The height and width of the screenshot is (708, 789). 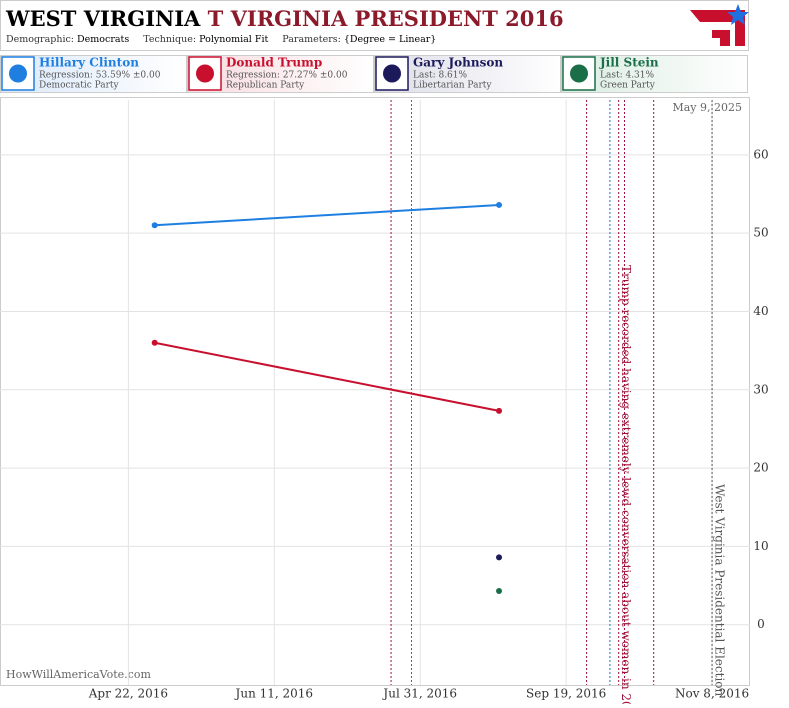 I want to click on parameter-value: Polynomial Fit, so click(x=233, y=39).